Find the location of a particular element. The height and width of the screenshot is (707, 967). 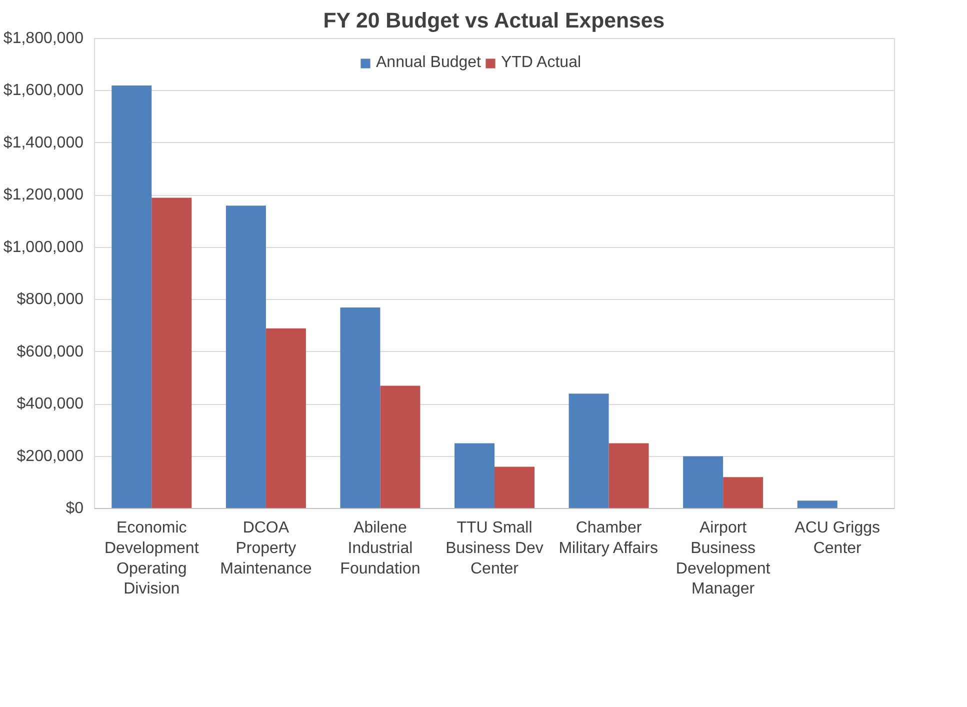

y-tick-label: $600,000 is located at coordinates (50, 351).